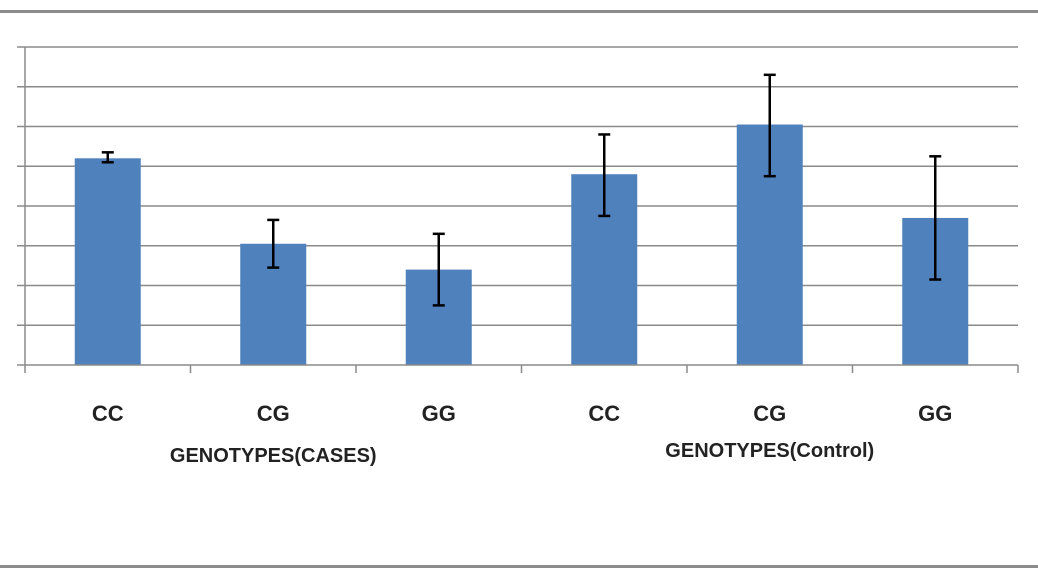  What do you see at coordinates (107, 261) in the screenshot?
I see `bar` at bounding box center [107, 261].